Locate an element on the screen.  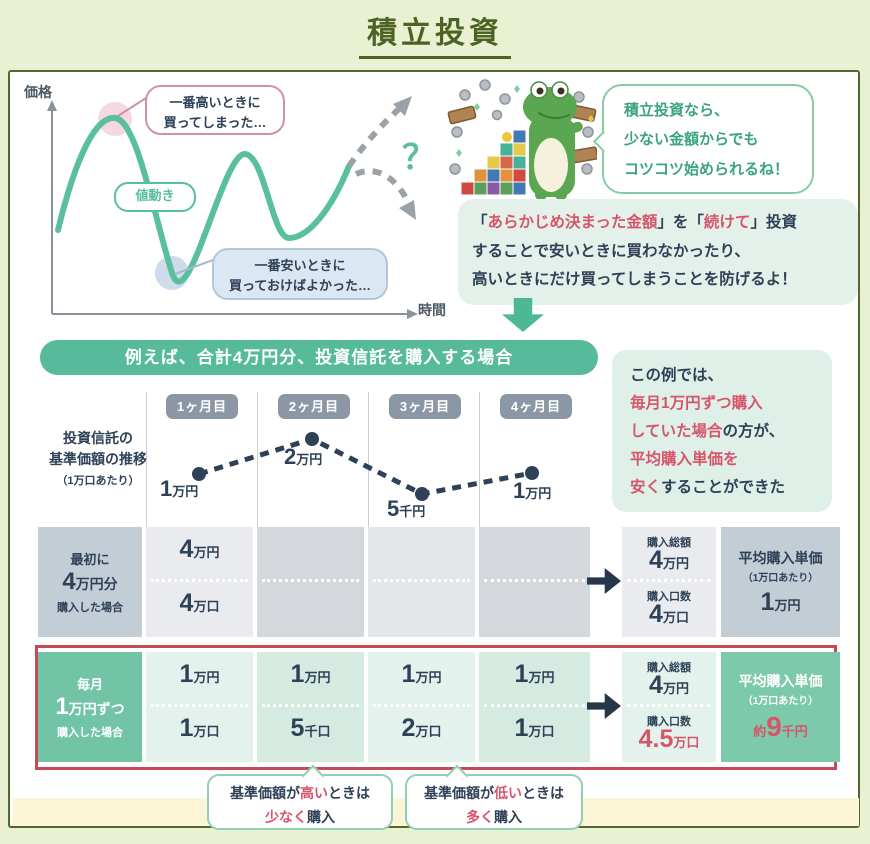
lump-sum-month1-cell: 4万円 4万口 is located at coordinates (199, 582).